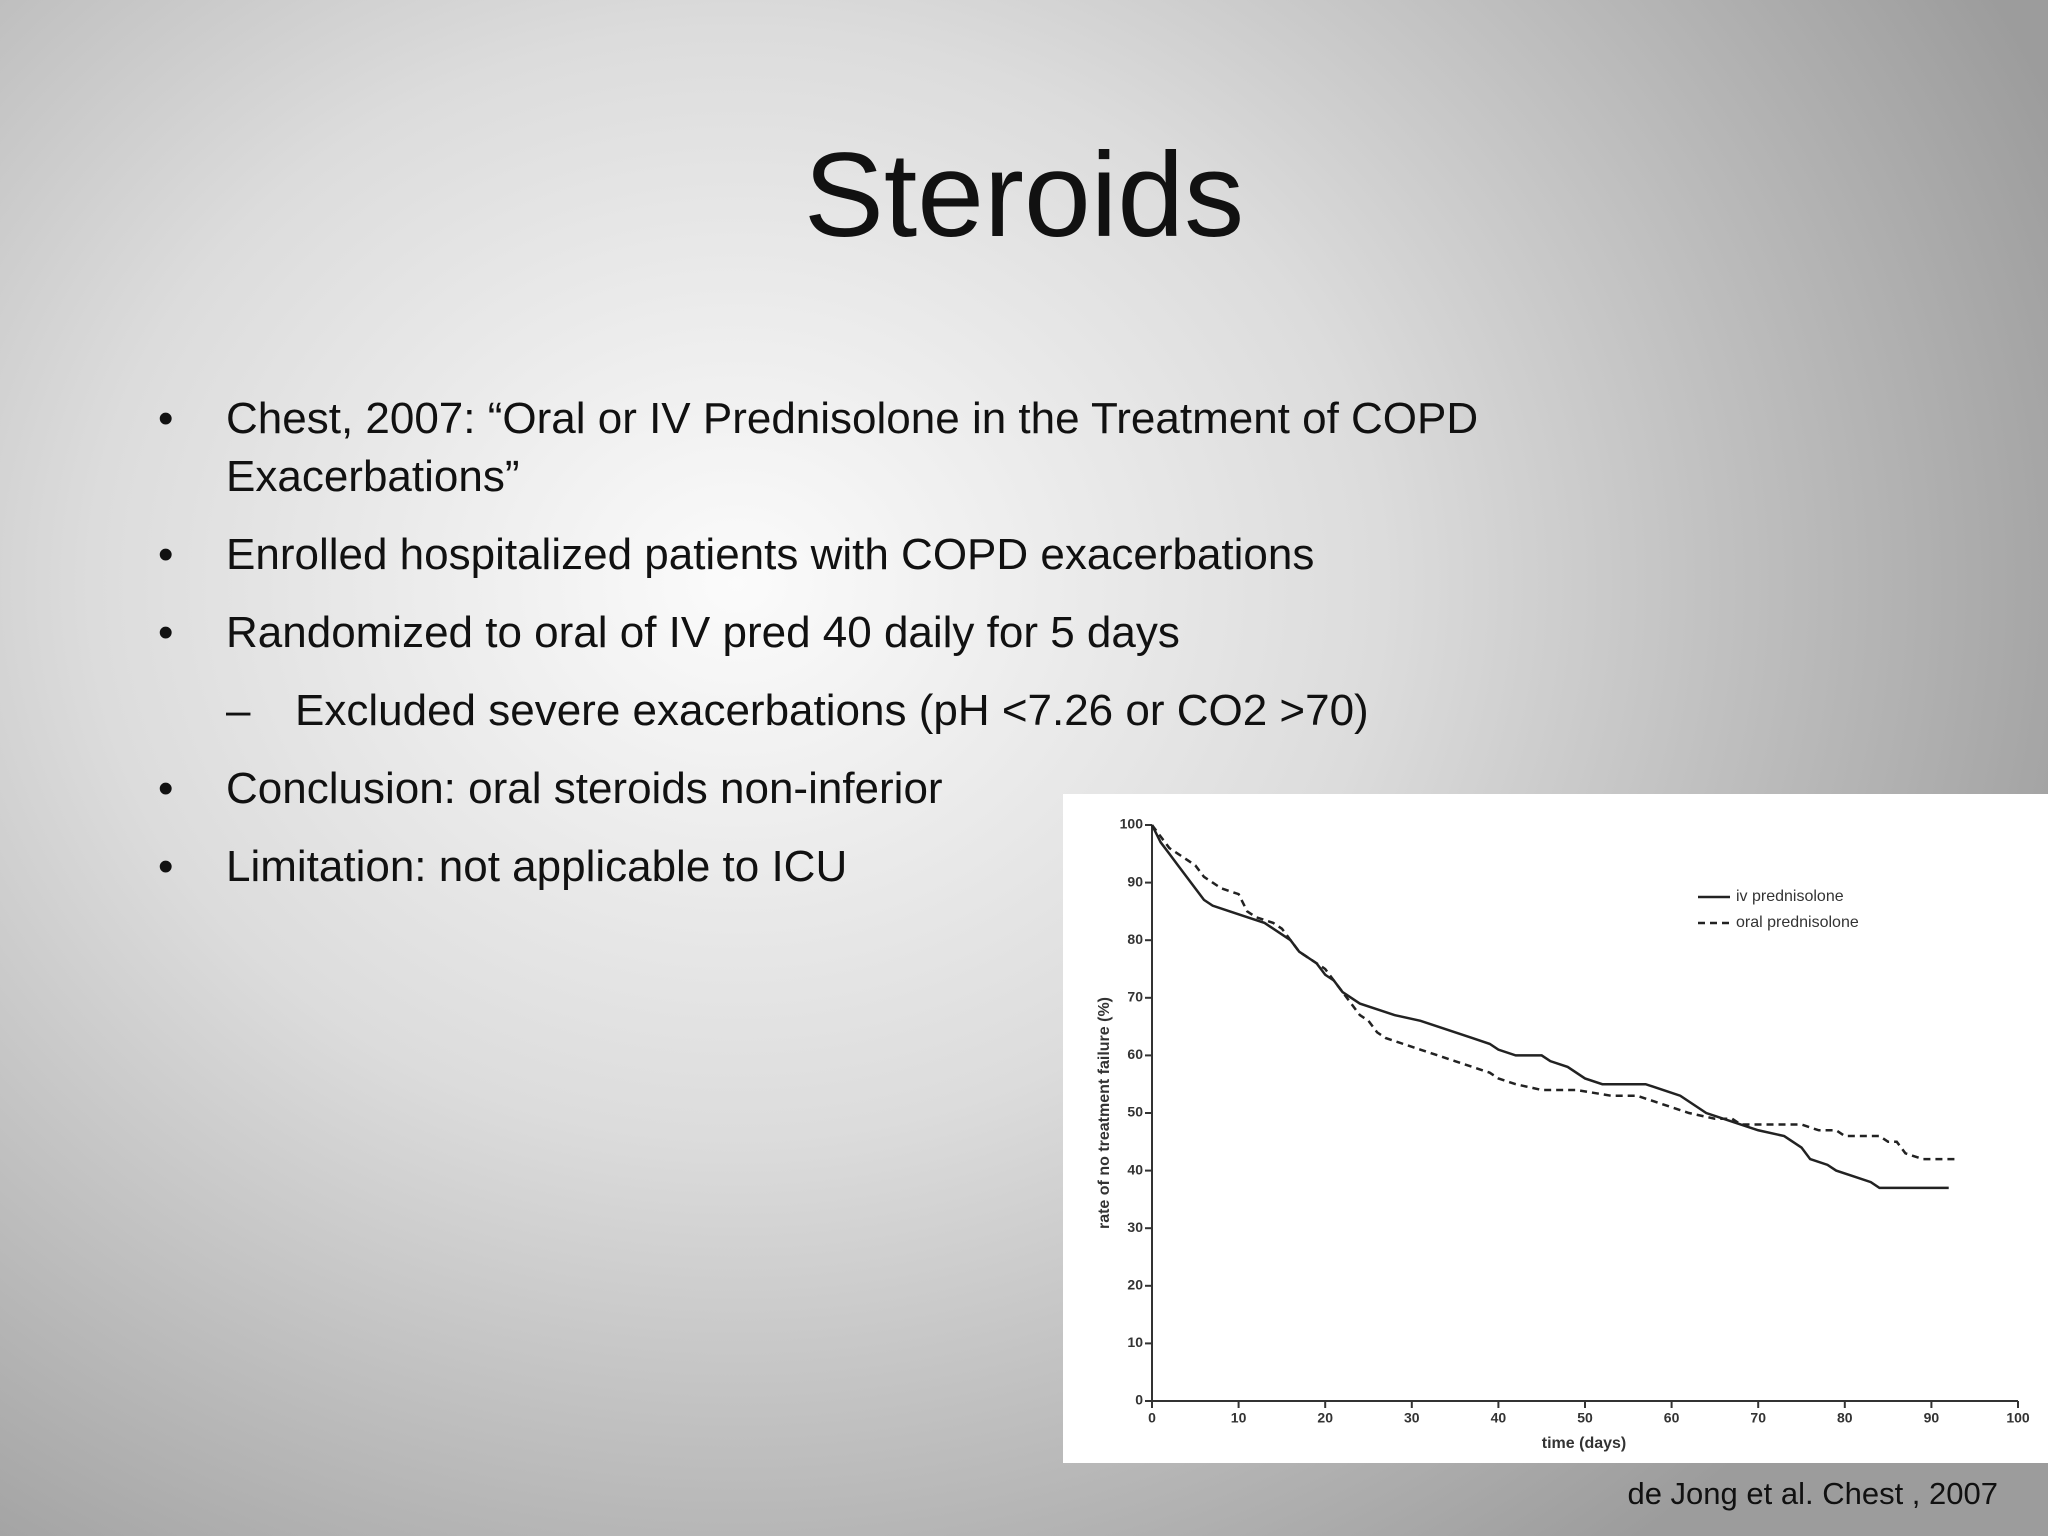  I want to click on y-tick-label: 50, so click(1135, 1112).